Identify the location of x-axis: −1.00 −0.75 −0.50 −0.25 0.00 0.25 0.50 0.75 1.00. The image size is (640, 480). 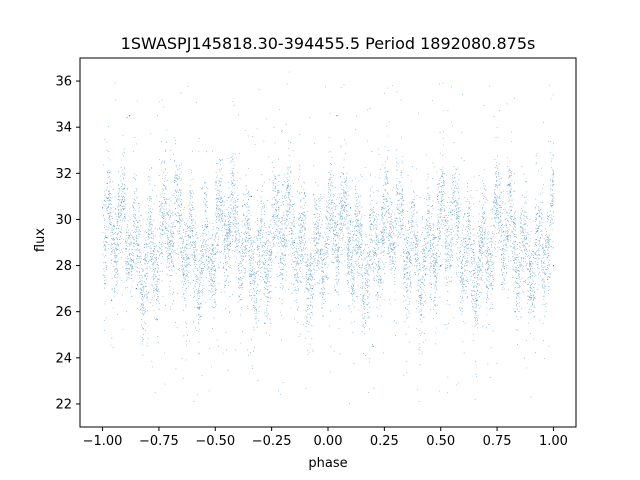
(325, 438).